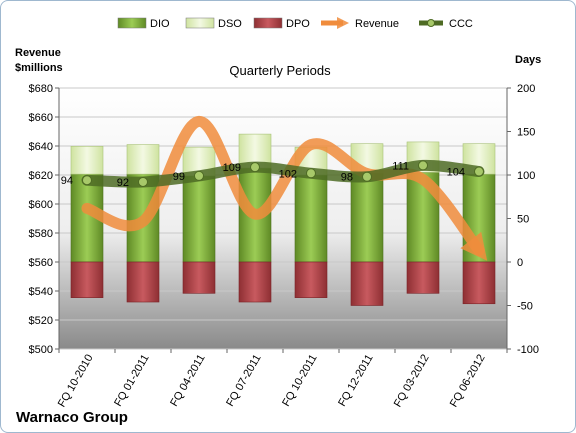  Describe the element at coordinates (41, 147) in the screenshot. I see `left-tick-label: $640` at that location.